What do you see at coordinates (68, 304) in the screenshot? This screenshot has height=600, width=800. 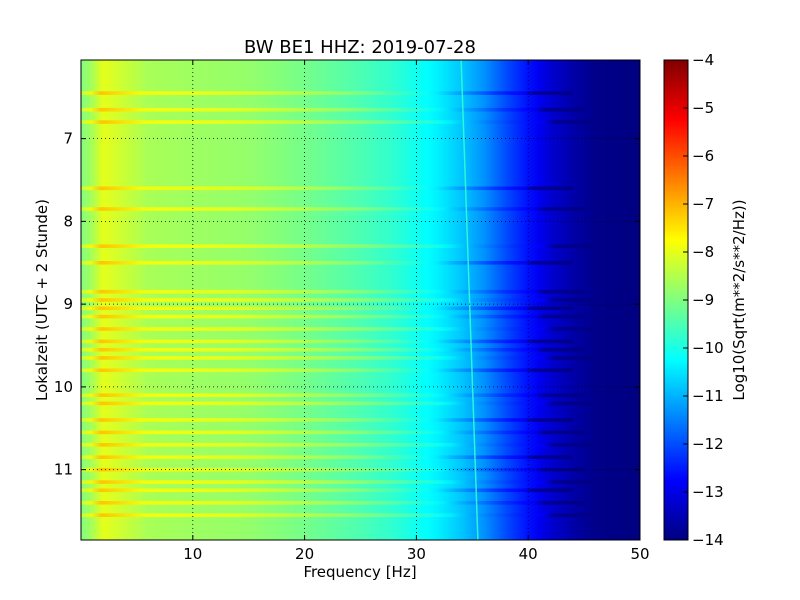 I see `y-tick-label: 9` at bounding box center [68, 304].